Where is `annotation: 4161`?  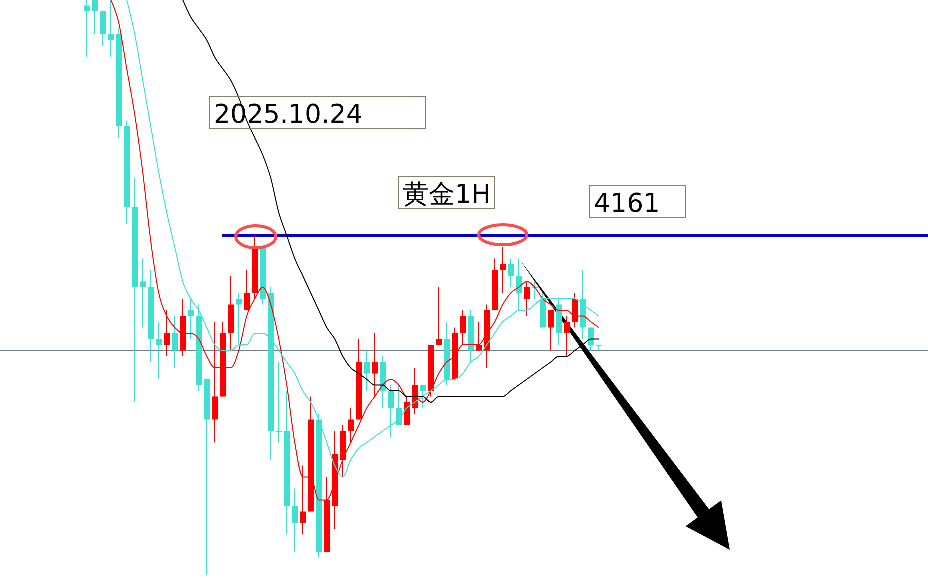
annotation: 4161 is located at coordinates (627, 204).